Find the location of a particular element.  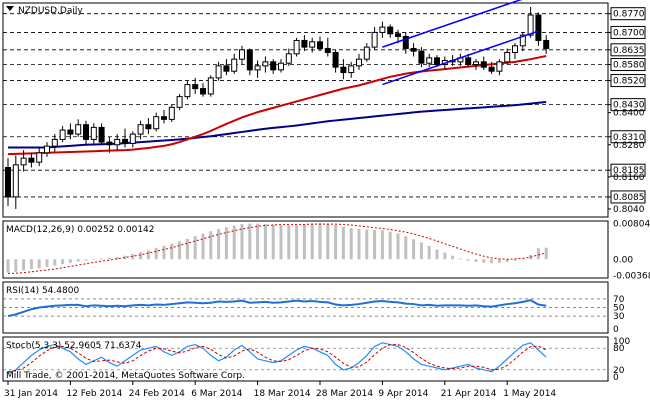

stoch-tick-label: 0 is located at coordinates (616, 378).